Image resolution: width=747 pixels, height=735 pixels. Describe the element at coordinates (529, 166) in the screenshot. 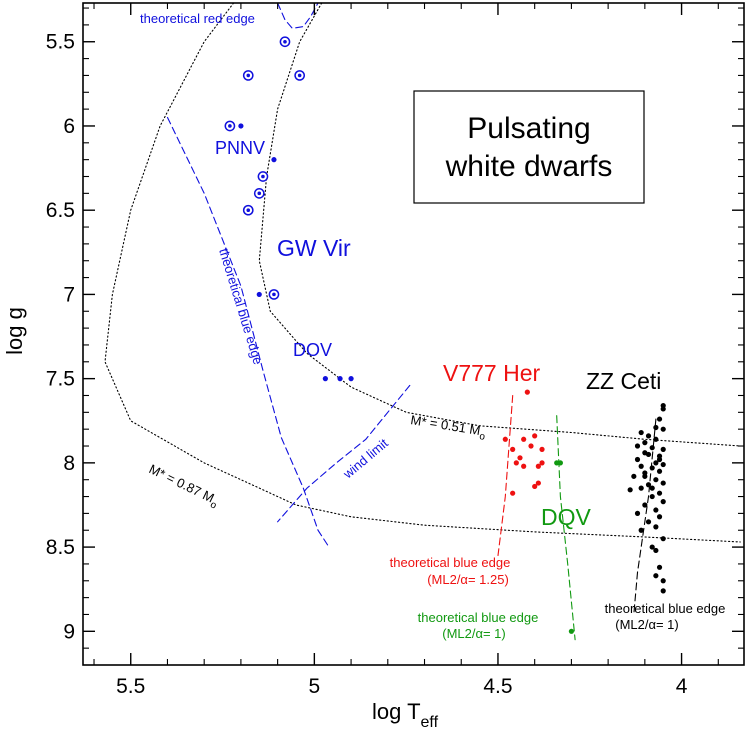

I see `chart-title-line-2: white dwarfs` at that location.